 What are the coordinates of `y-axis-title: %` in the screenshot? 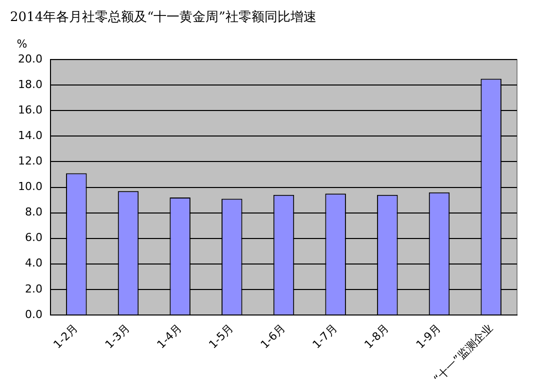 It's located at (22, 44).